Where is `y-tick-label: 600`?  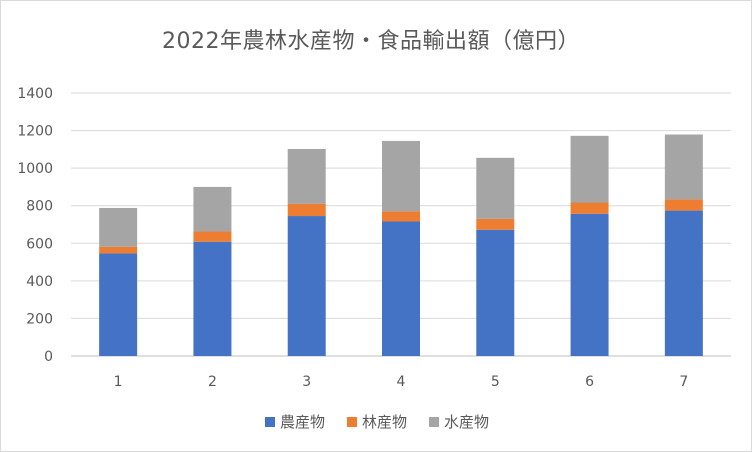 y-tick-label: 600 is located at coordinates (39, 244).